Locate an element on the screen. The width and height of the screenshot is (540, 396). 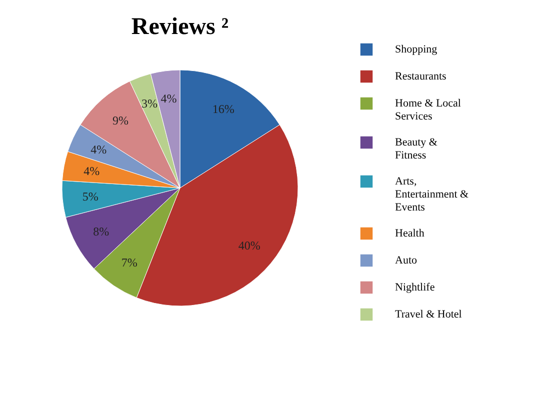
legend-label: Restaurants is located at coordinates (420, 76).